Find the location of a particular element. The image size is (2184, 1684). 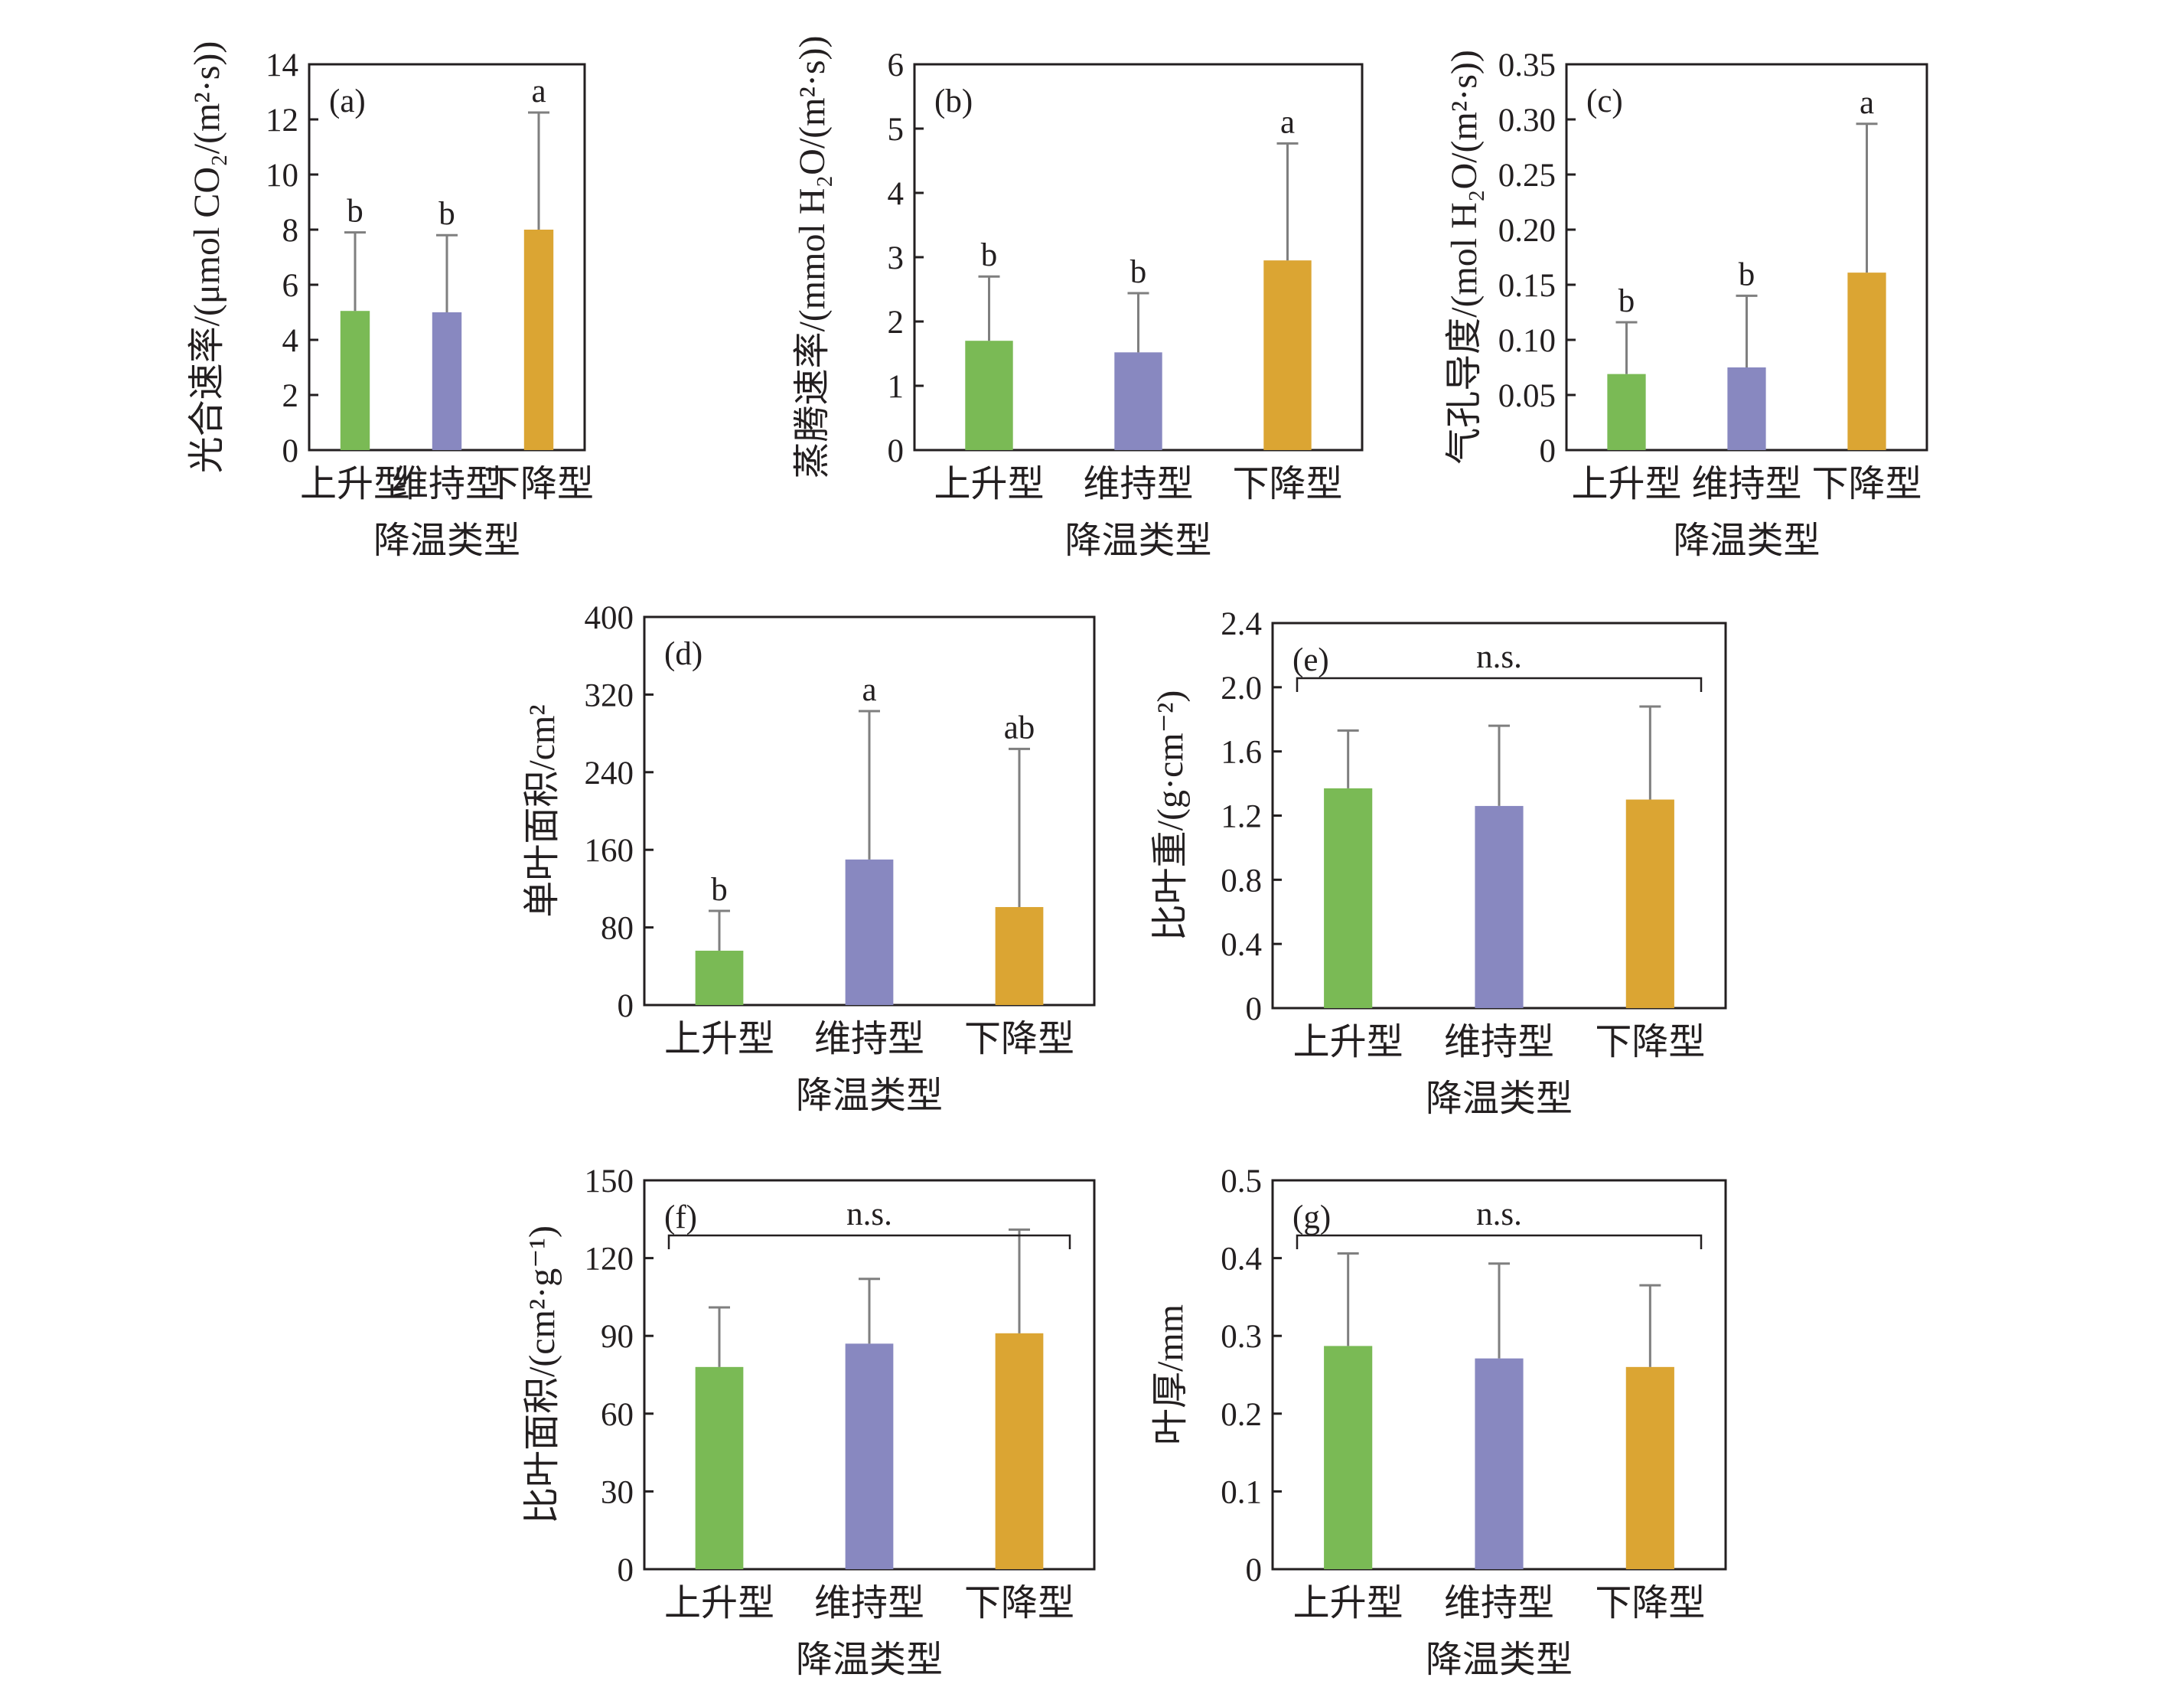

y-tick-label: 1.6 is located at coordinates (1241, 753).